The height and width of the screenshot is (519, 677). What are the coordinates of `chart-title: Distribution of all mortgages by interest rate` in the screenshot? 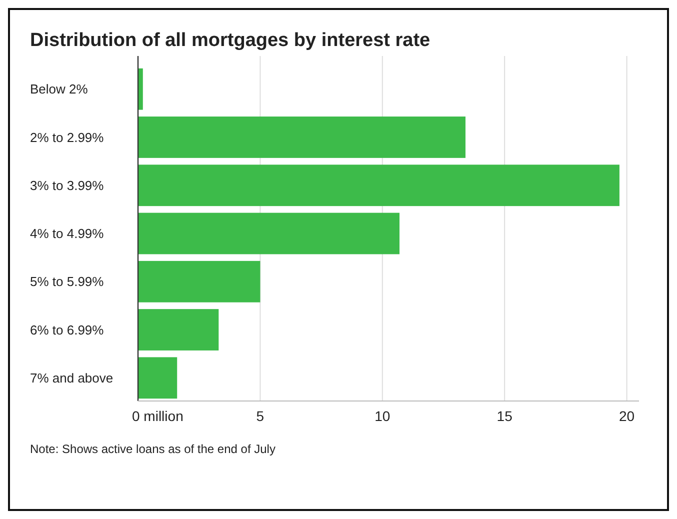 It's located at (230, 40).